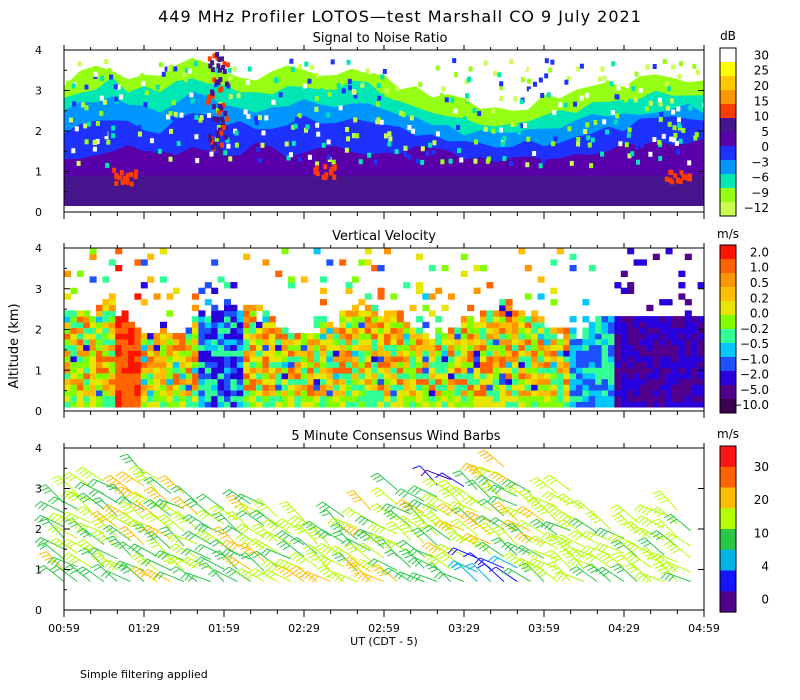 This screenshot has height=700, width=800. Describe the element at coordinates (765, 600) in the screenshot. I see `colorbar-label: 0` at that location.